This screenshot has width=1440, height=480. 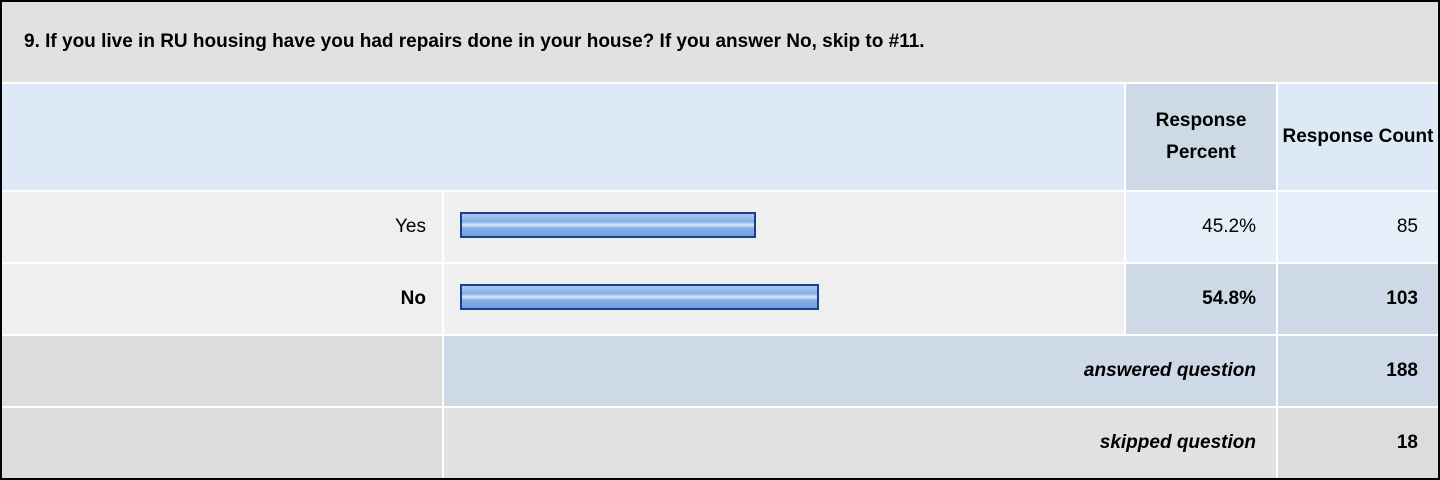 I want to click on skipped-blank, so click(x=222, y=443).